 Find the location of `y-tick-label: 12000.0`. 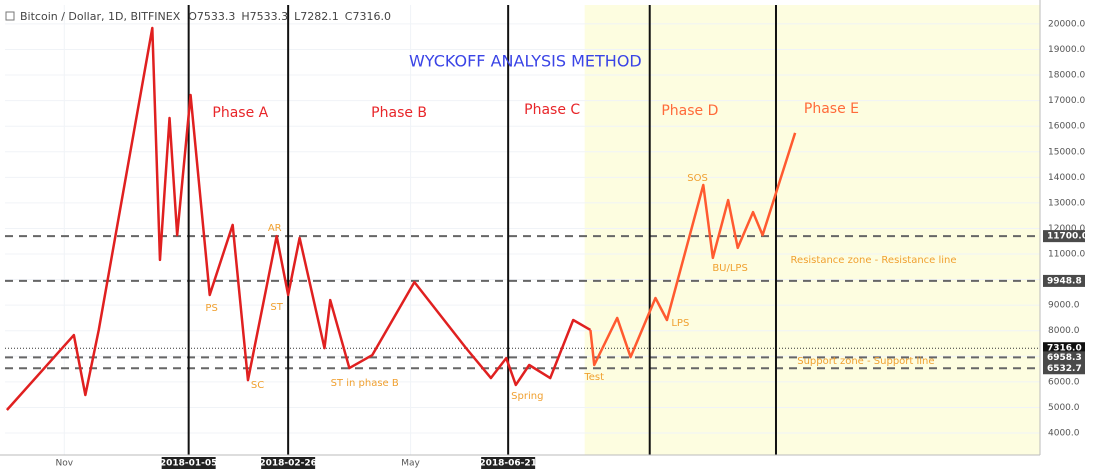

y-tick-label: 12000.0 is located at coordinates (1066, 229).